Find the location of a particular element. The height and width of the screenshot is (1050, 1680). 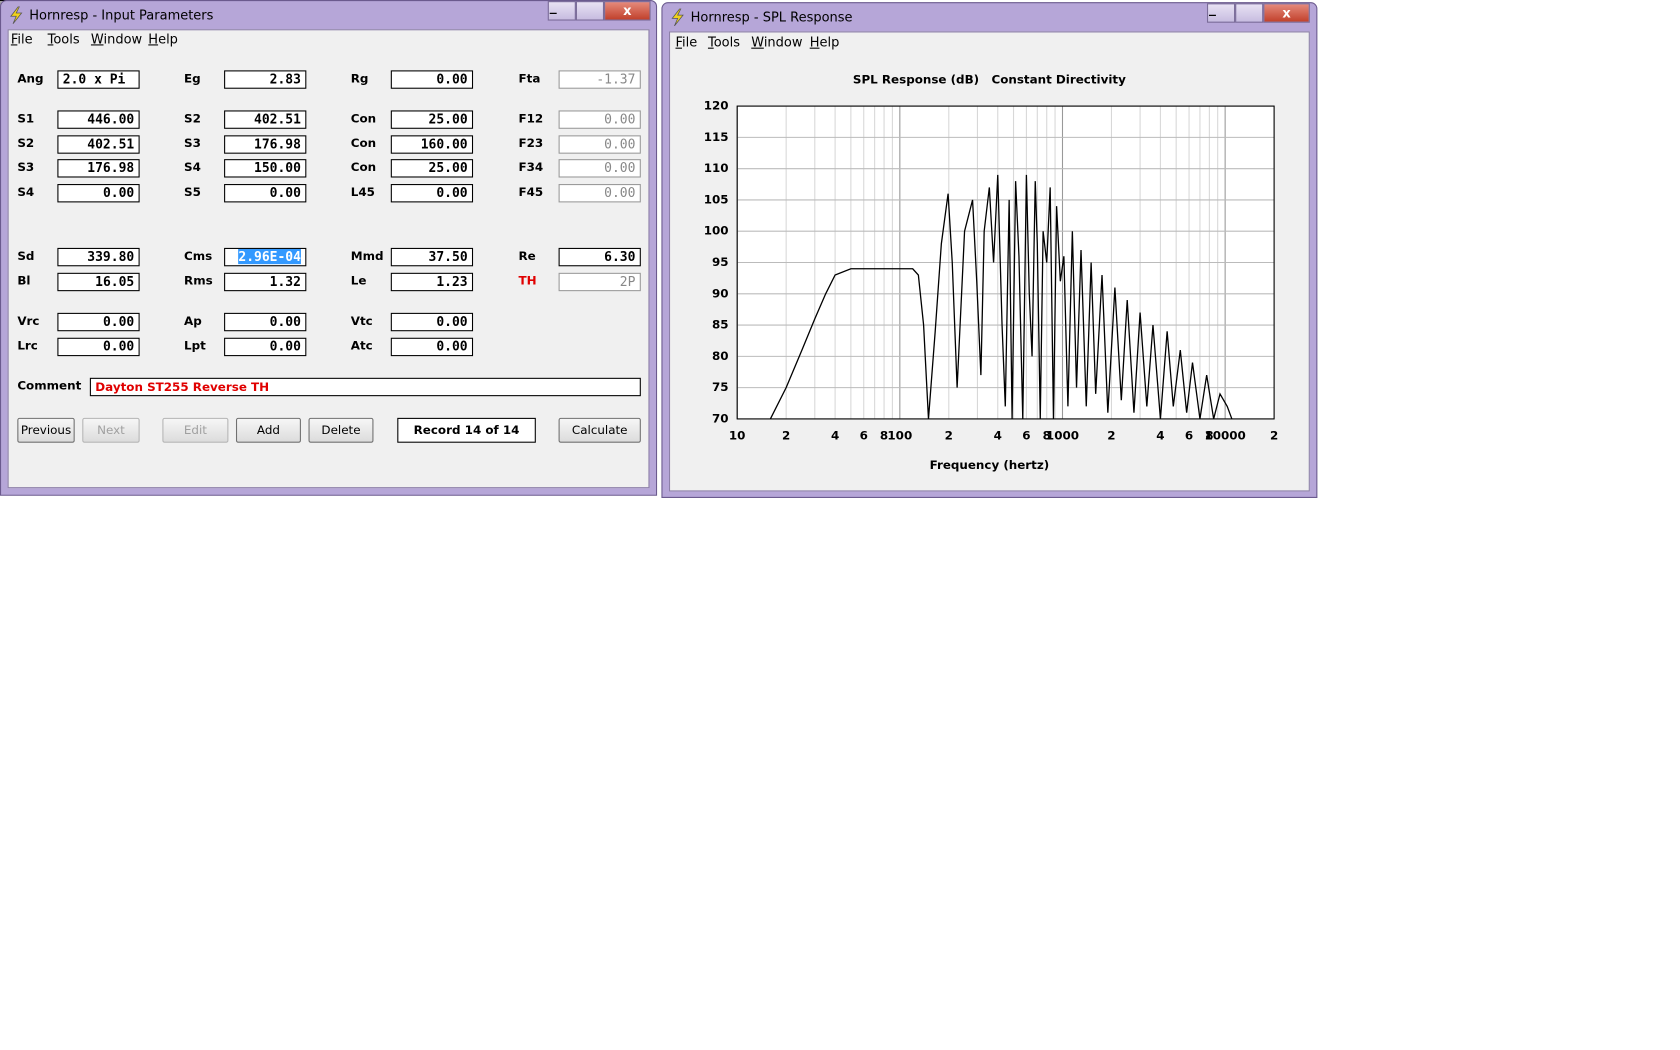

field-label: Rg is located at coordinates (359, 78).